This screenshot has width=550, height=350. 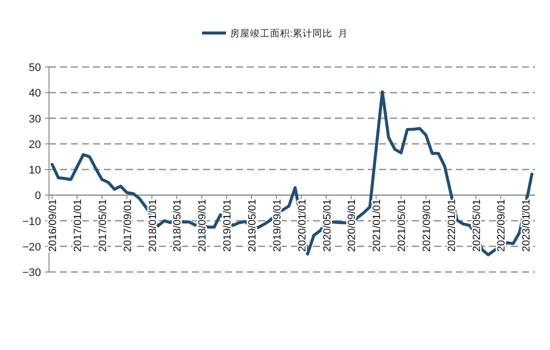 What do you see at coordinates (178, 225) in the screenshot?
I see `x-tick-label: 2018/05/01` at bounding box center [178, 225].